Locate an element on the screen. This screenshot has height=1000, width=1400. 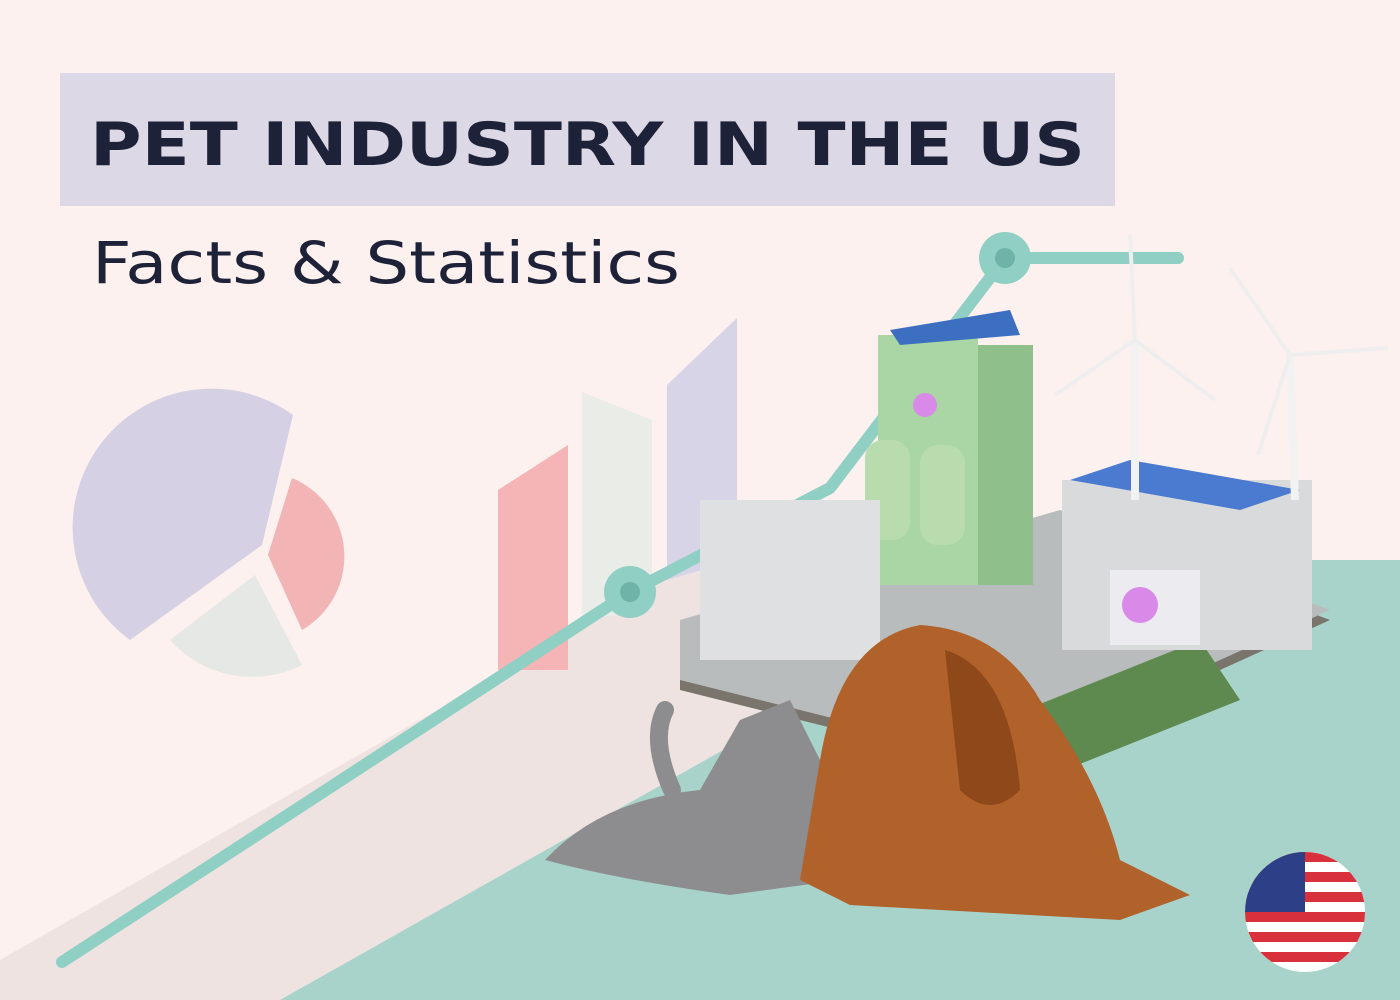
pets-illustration is located at coordinates (867, 772).